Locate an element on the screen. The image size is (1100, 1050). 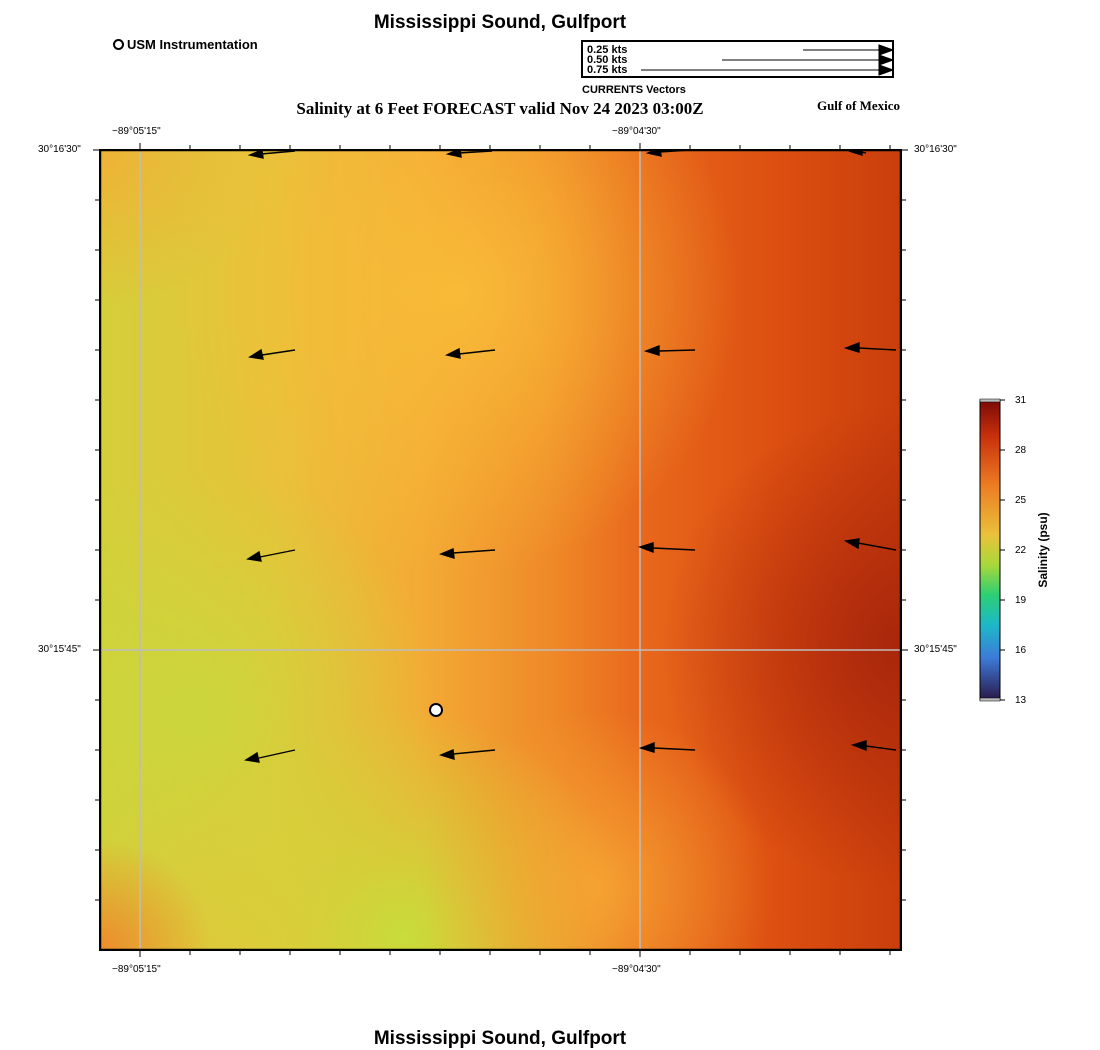
colorbar-label: Salinity (psu) is located at coordinates (1043, 550).